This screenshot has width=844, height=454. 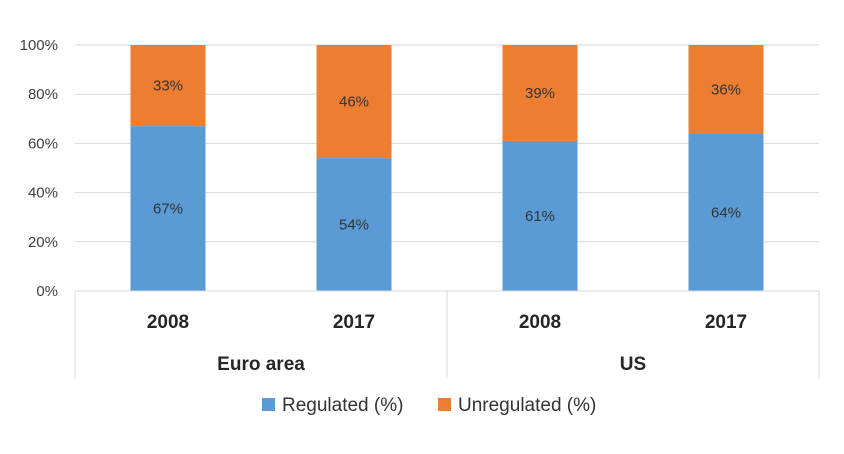 I want to click on data-label: 67%, so click(x=168, y=209).